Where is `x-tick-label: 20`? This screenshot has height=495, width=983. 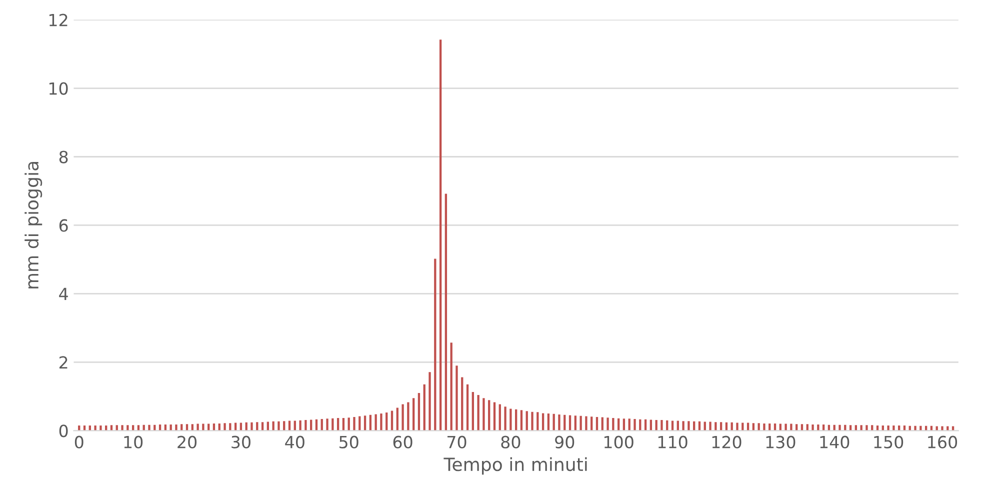
x-tick-label: 20 is located at coordinates (187, 442).